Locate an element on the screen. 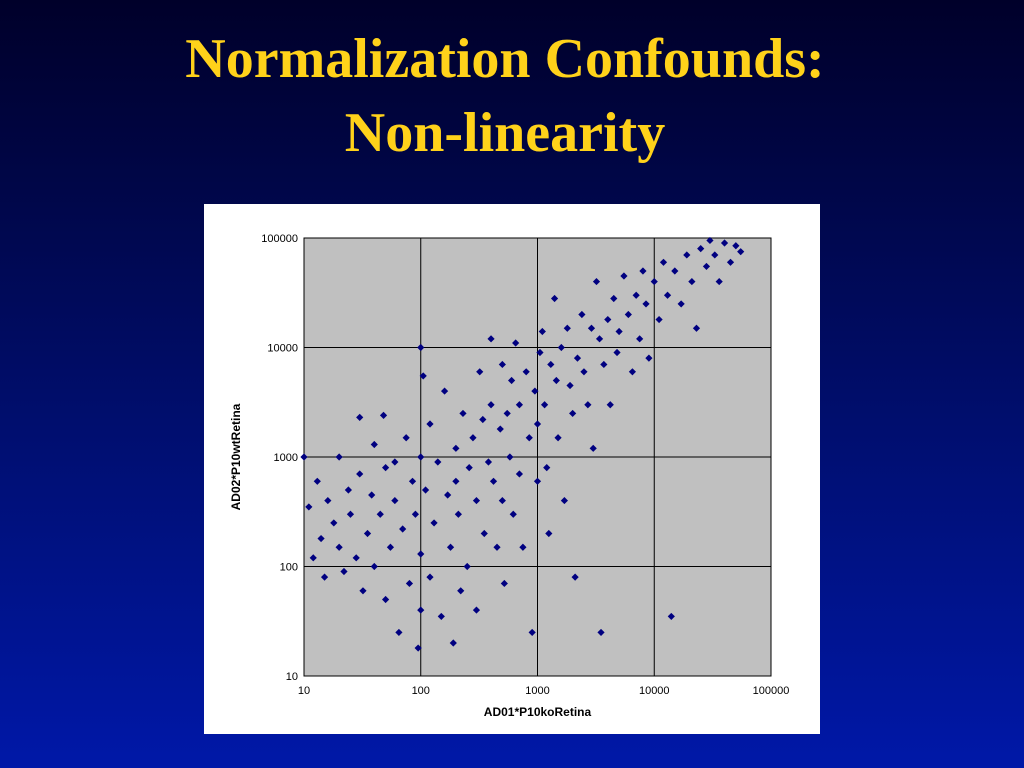 This screenshot has height=768, width=1024. slide-title-line-1: Normalization Confounds: is located at coordinates (505, 59).